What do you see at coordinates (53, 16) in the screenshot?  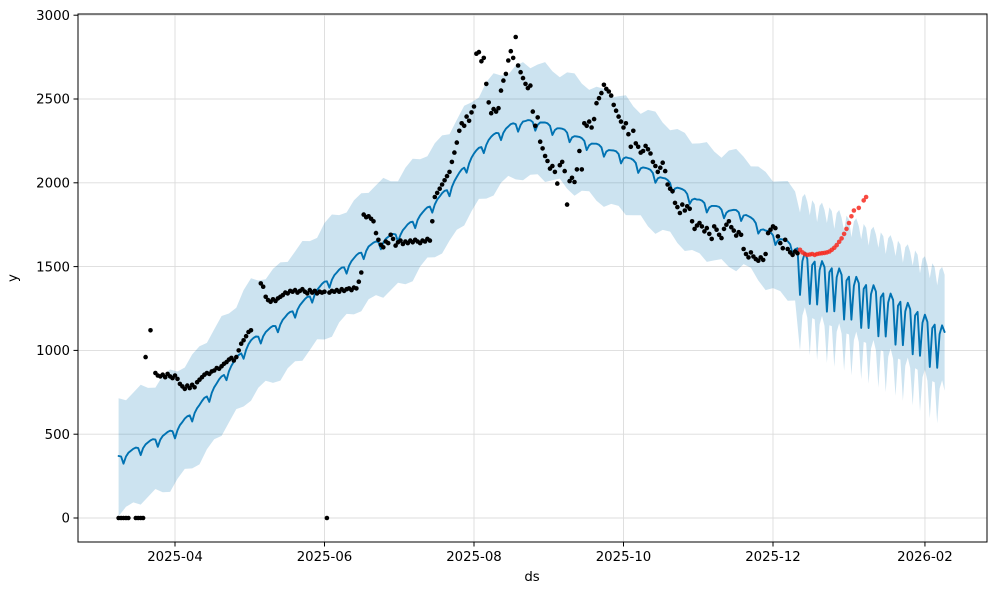 I see `y-tick-label: 3000` at bounding box center [53, 16].